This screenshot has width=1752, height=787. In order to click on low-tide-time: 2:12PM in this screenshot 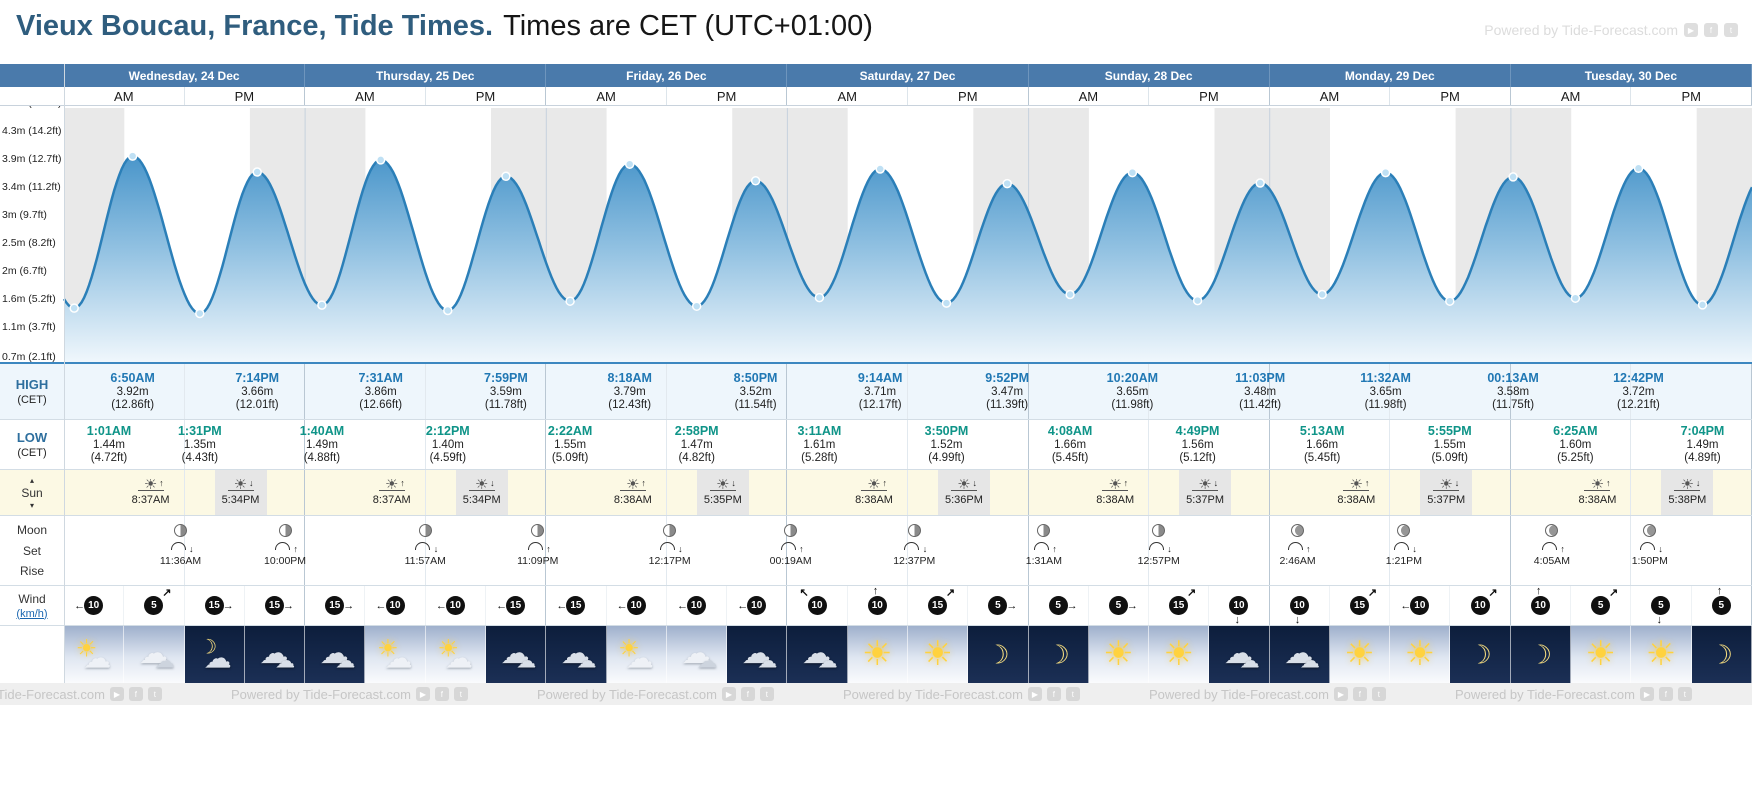, I will do `click(447, 431)`.